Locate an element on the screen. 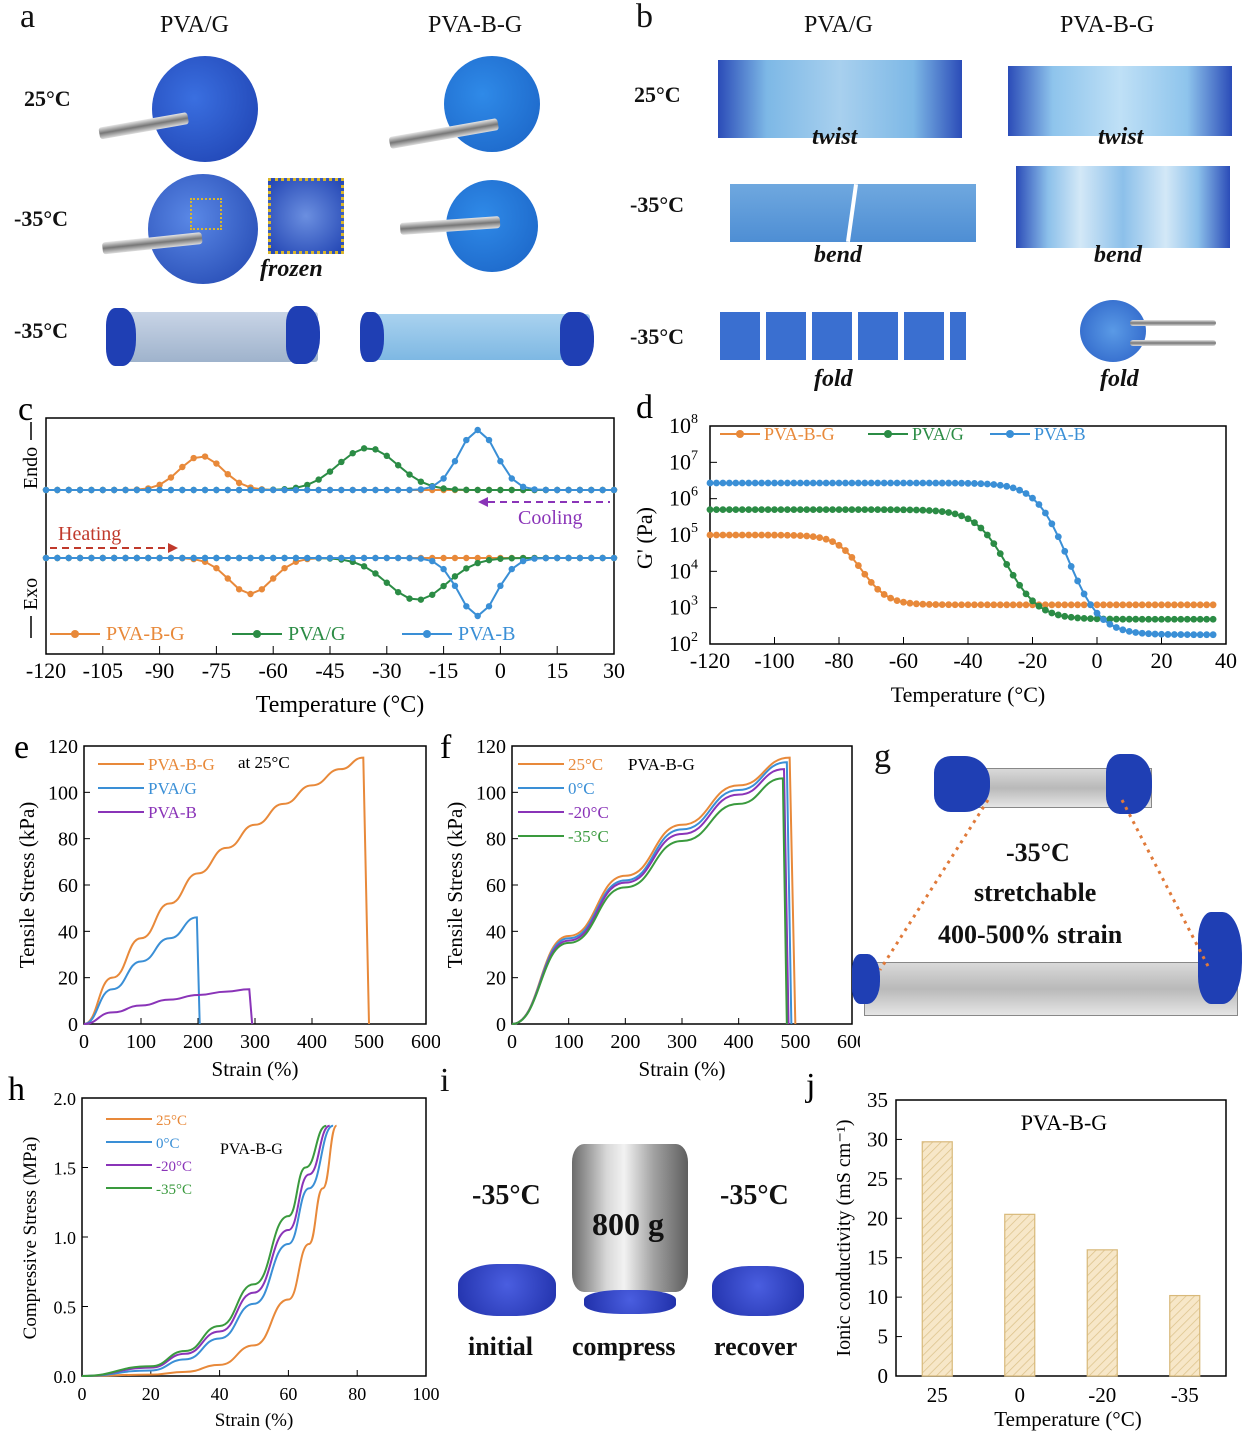  chart-note: PVA-B-G is located at coordinates (661, 764).